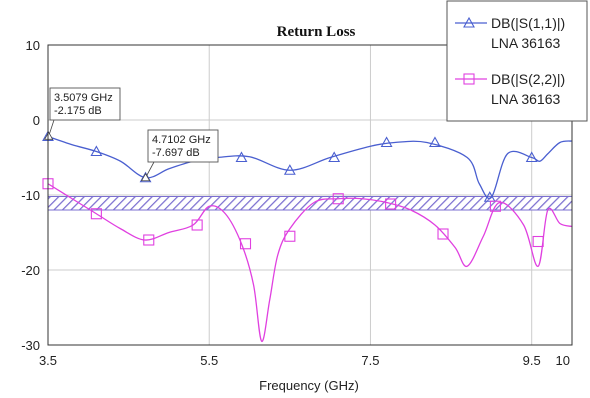  What do you see at coordinates (150, 169) in the screenshot?
I see `annotation-2-leader` at bounding box center [150, 169].